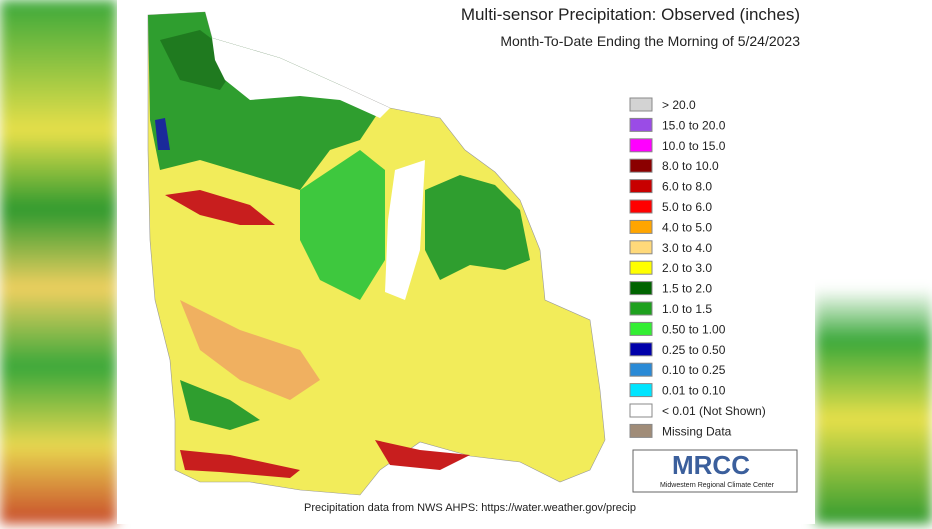  I want to click on legend-label: 5.0 to 6.0, so click(687, 207).